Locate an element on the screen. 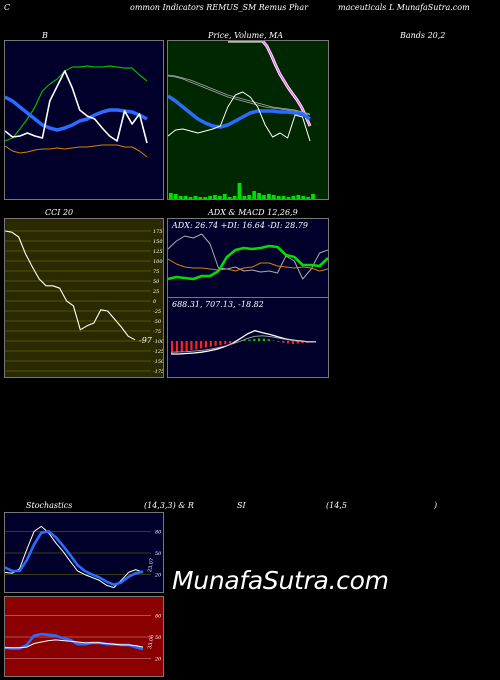 The image size is (500, 680). header-c: C is located at coordinates (7, 7).